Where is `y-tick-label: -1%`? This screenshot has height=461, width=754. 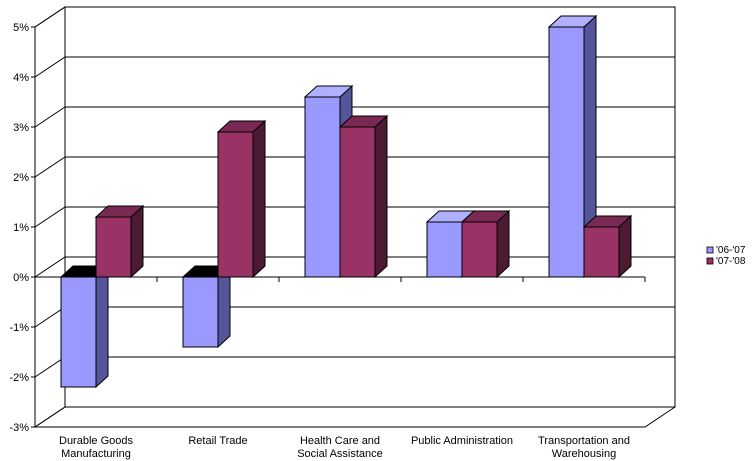 y-tick-label: -1% is located at coordinates (19, 328).